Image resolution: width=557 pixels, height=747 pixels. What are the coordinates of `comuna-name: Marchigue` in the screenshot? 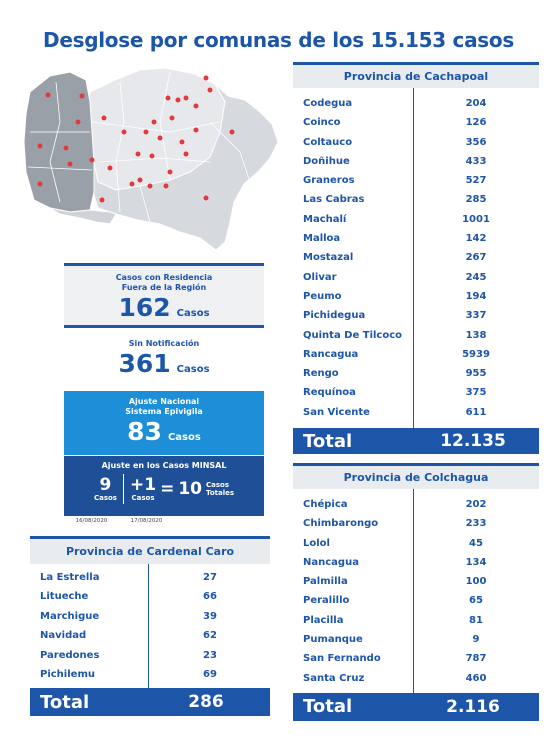 It's located at (70, 616).